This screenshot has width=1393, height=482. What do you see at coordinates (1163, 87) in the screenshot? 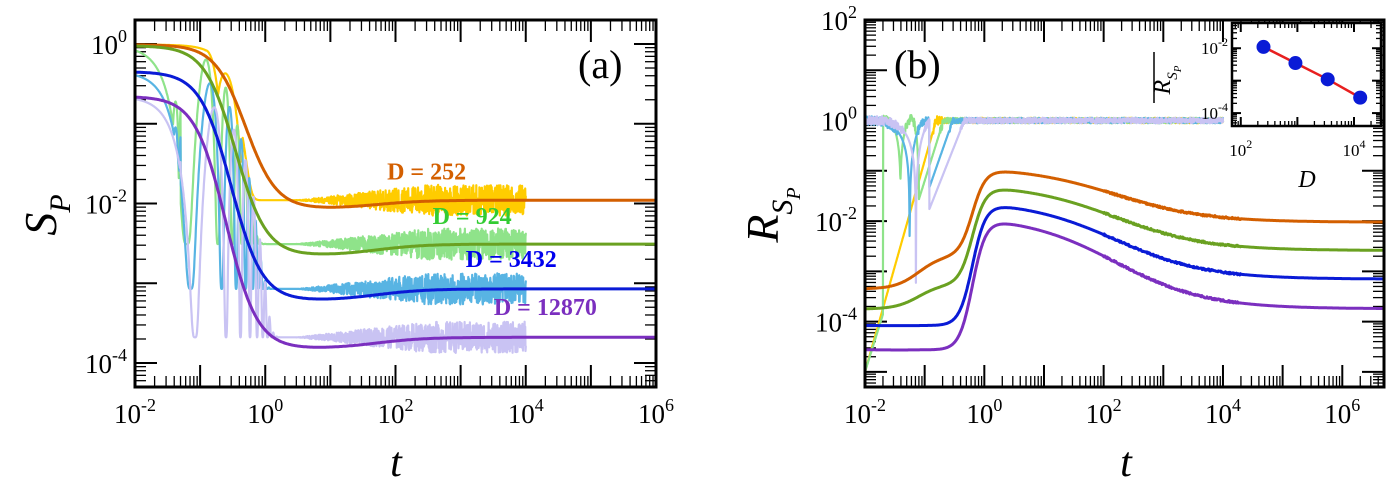
I see `inset-y-main: R` at bounding box center [1163, 87].